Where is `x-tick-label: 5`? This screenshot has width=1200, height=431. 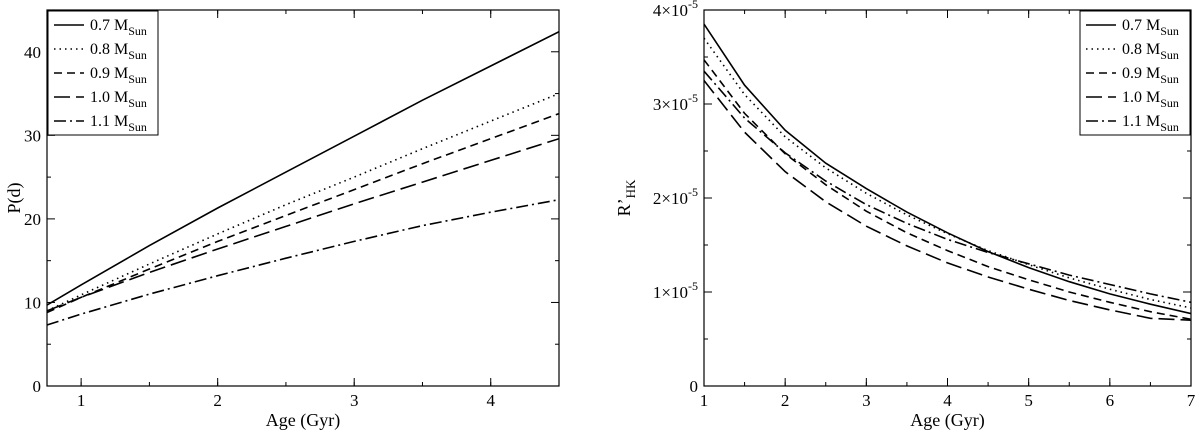 x-tick-label: 5 is located at coordinates (1028, 400).